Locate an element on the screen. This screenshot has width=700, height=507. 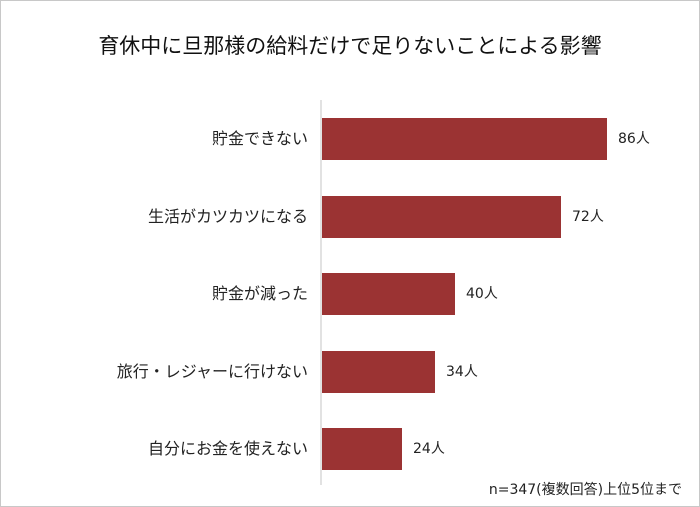
sample-note: n=347(複数回答)上位5位まで is located at coordinates (585, 490).